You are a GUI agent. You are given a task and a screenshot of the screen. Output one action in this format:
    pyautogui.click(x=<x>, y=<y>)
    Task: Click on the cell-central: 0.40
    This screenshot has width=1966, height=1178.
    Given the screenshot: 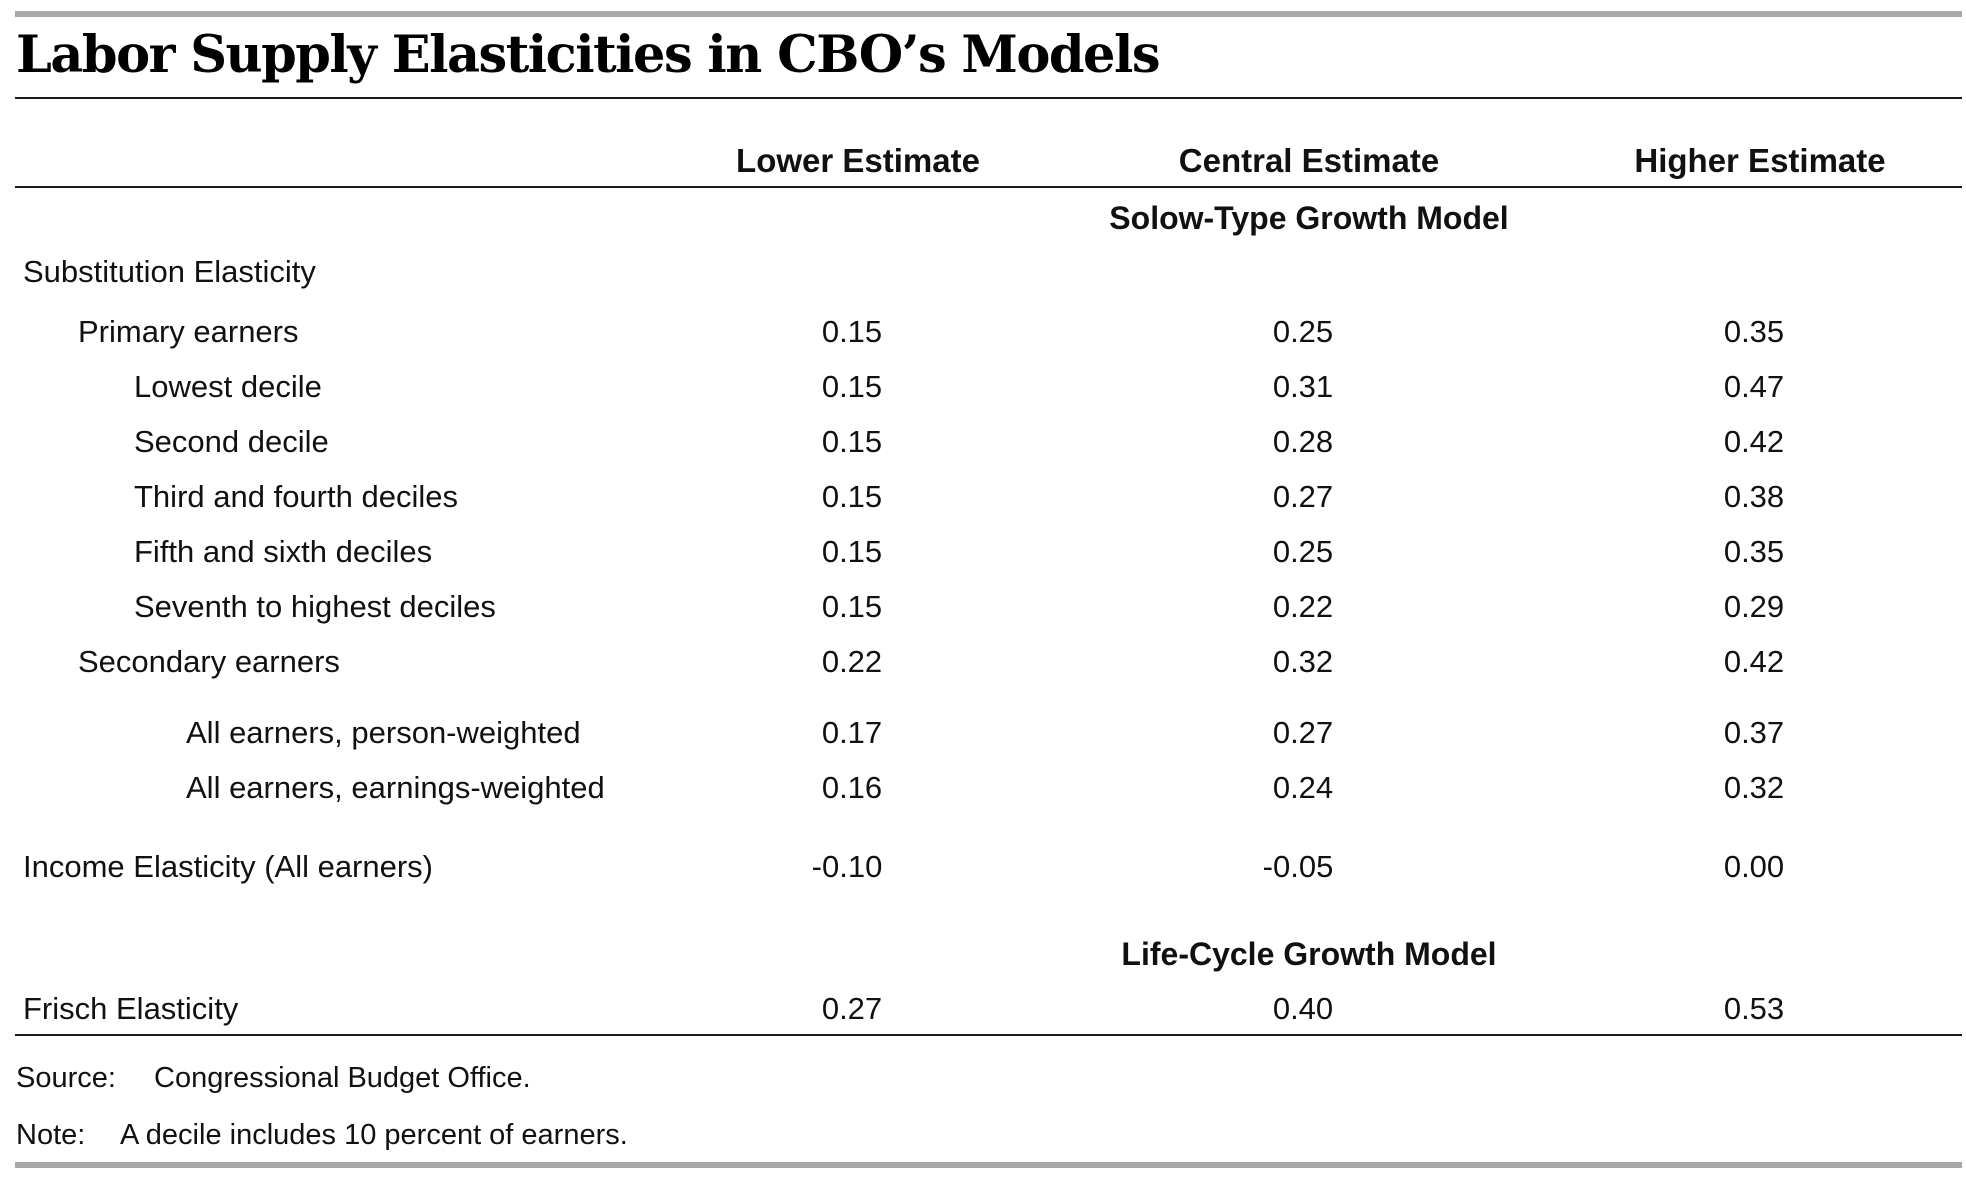 What is the action you would take?
    pyautogui.click(x=1303, y=1008)
    